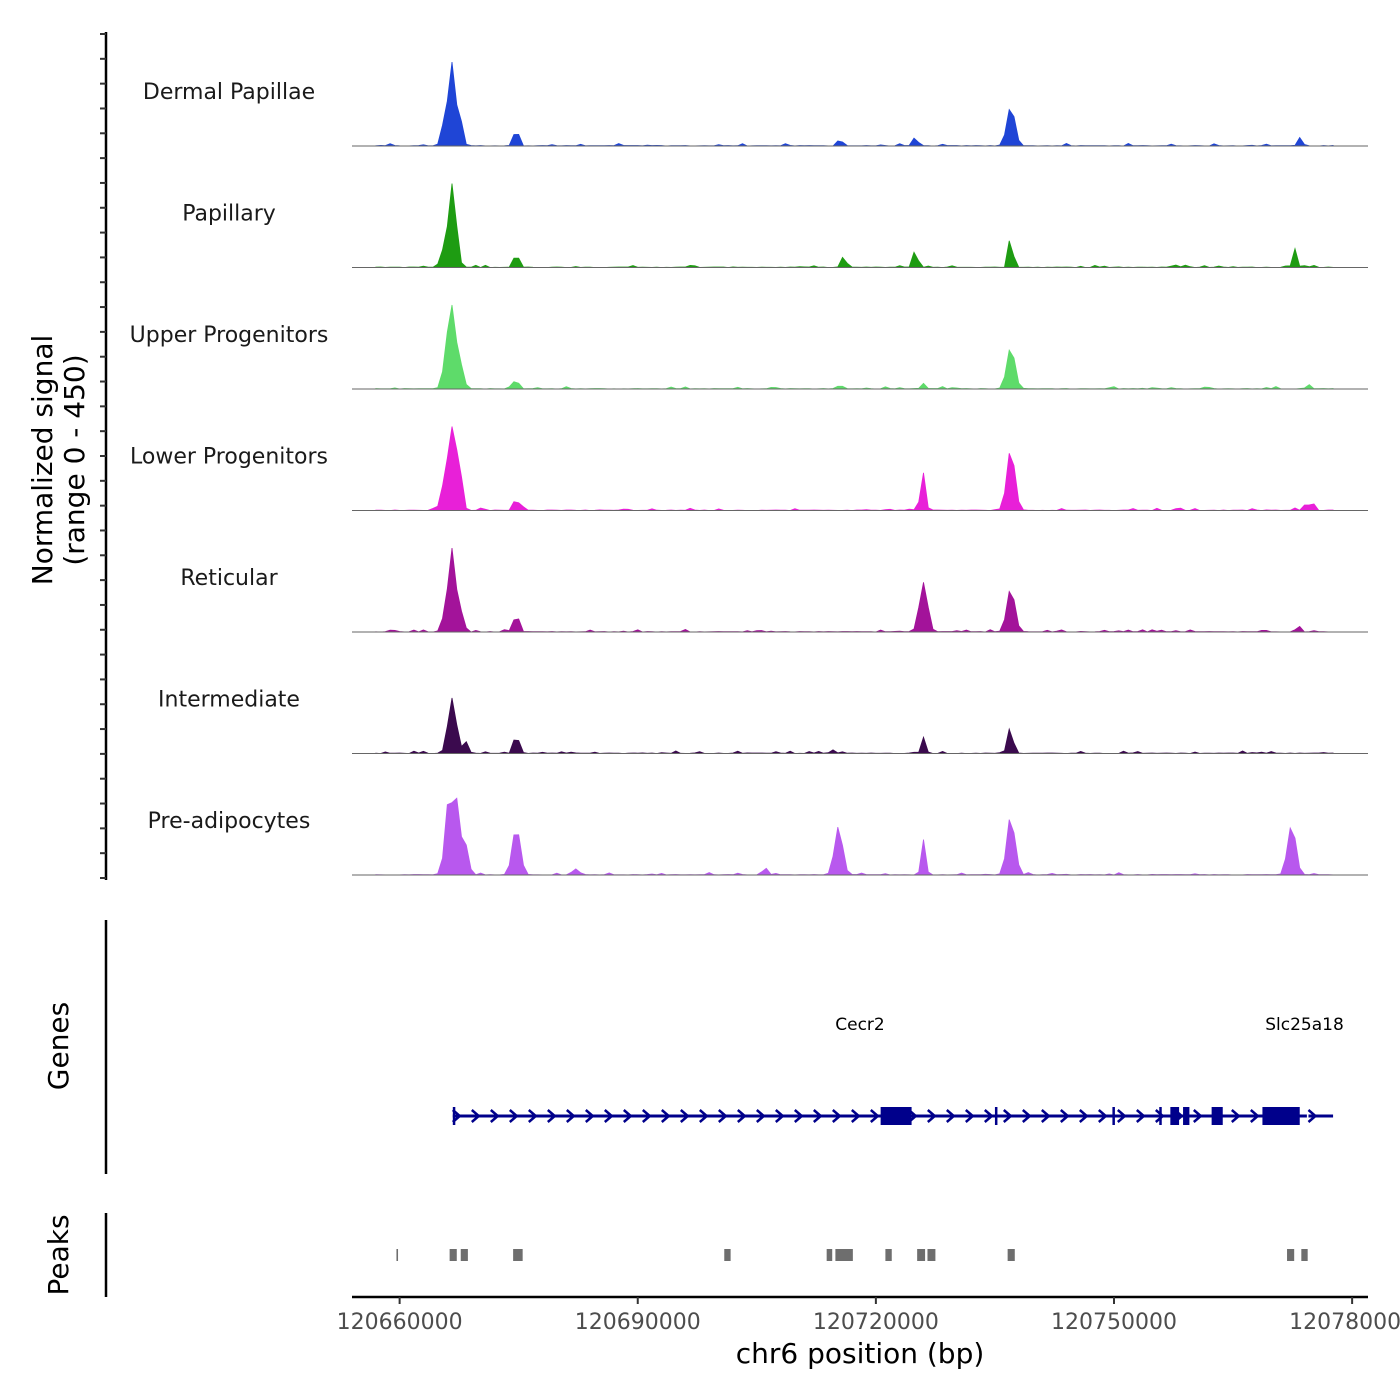 The height and width of the screenshot is (1400, 1400). I want to click on track-label: Reticular, so click(229, 578).